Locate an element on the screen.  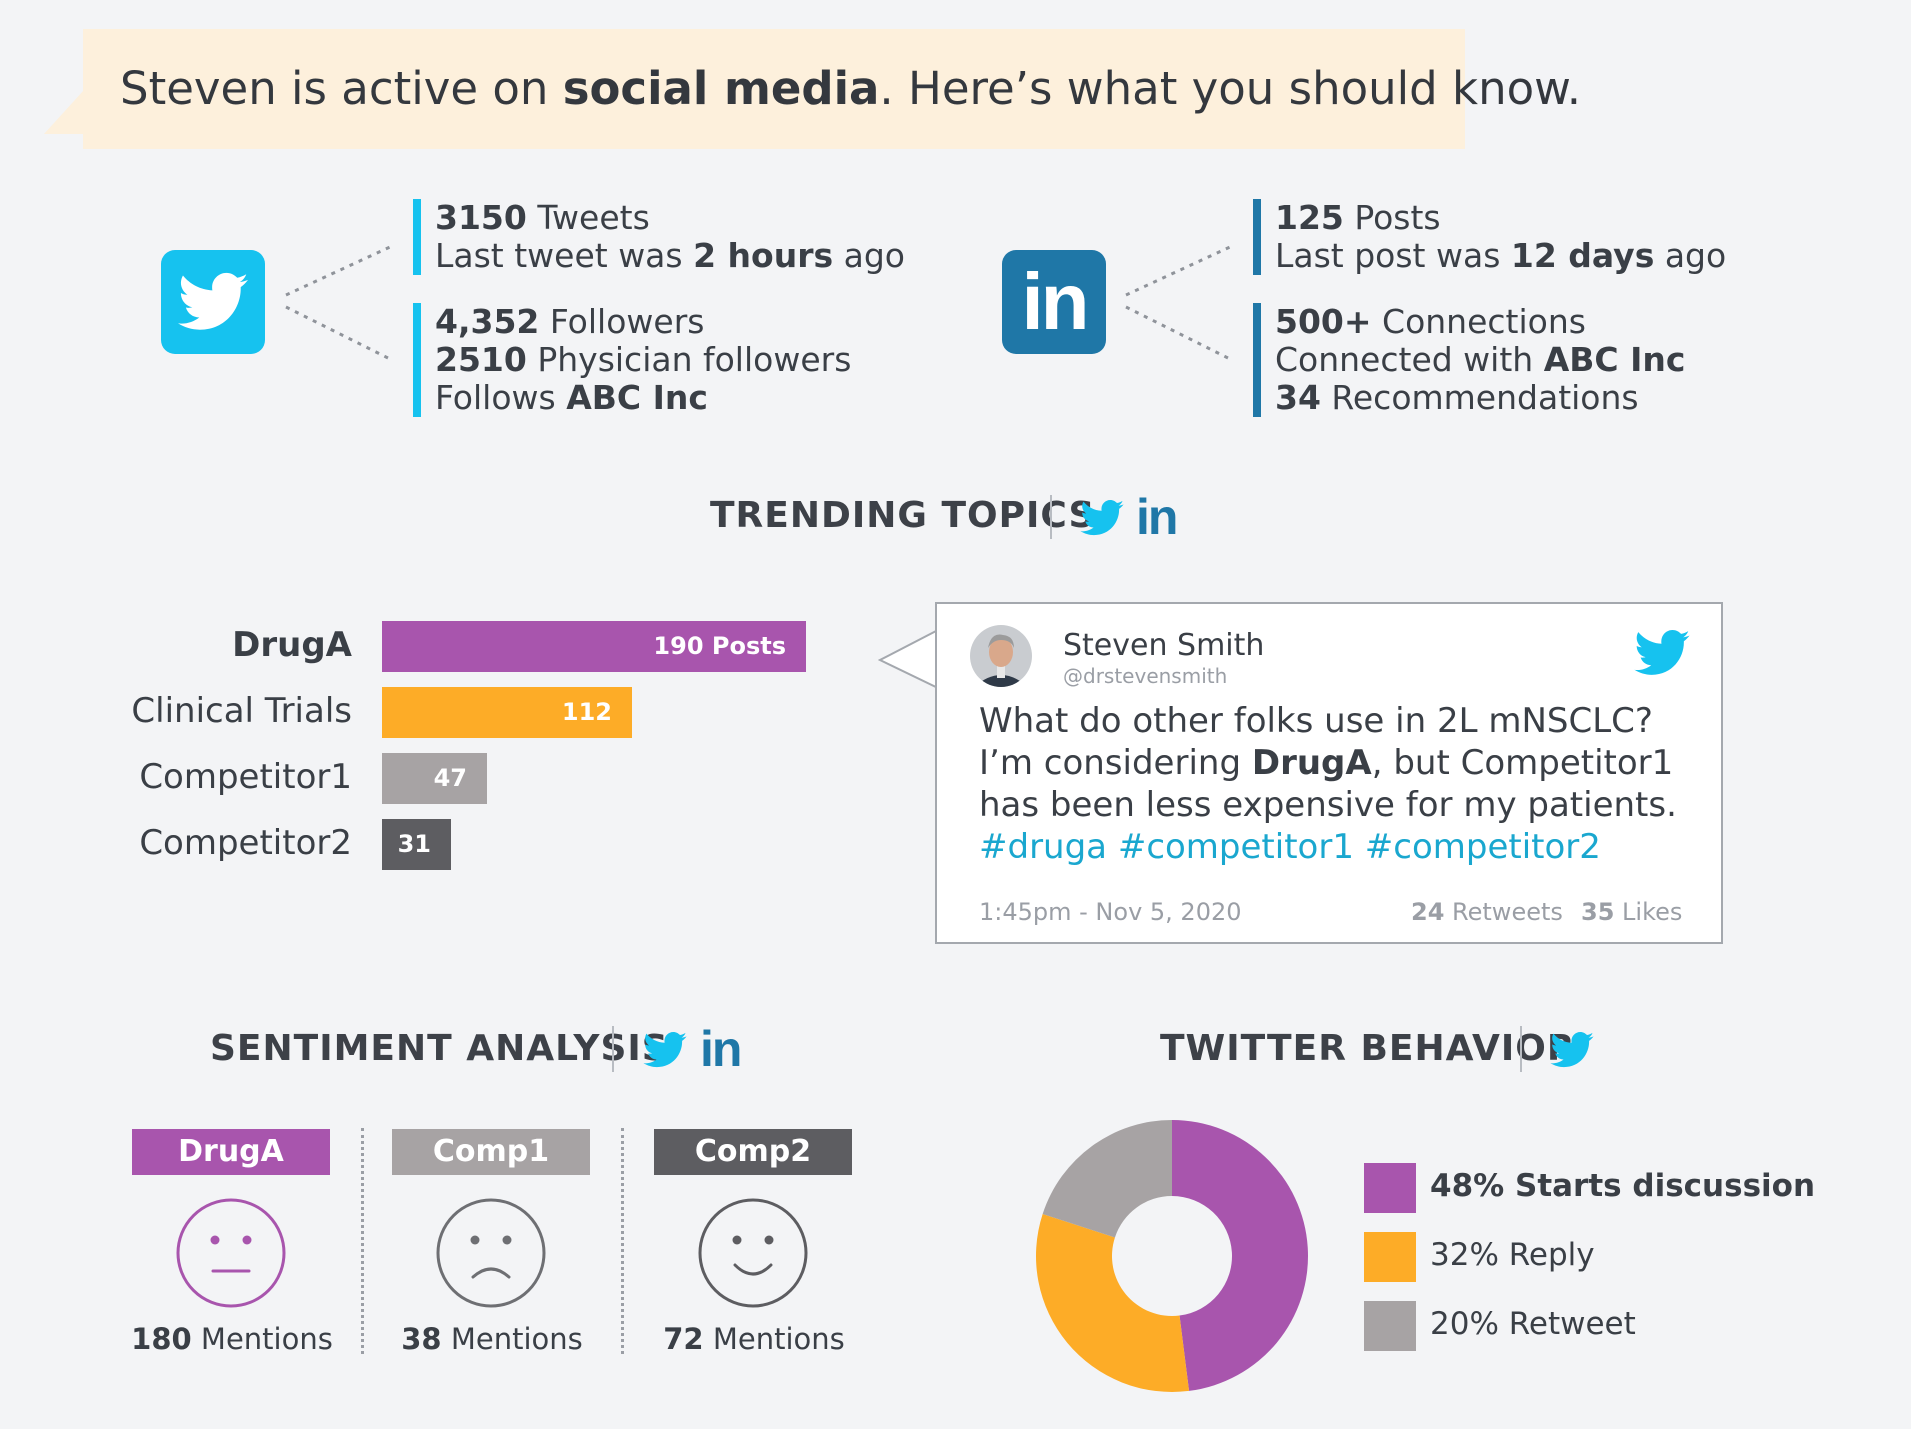
sentiment-mentions-comp1: 38 Mentions is located at coordinates (492, 1339).